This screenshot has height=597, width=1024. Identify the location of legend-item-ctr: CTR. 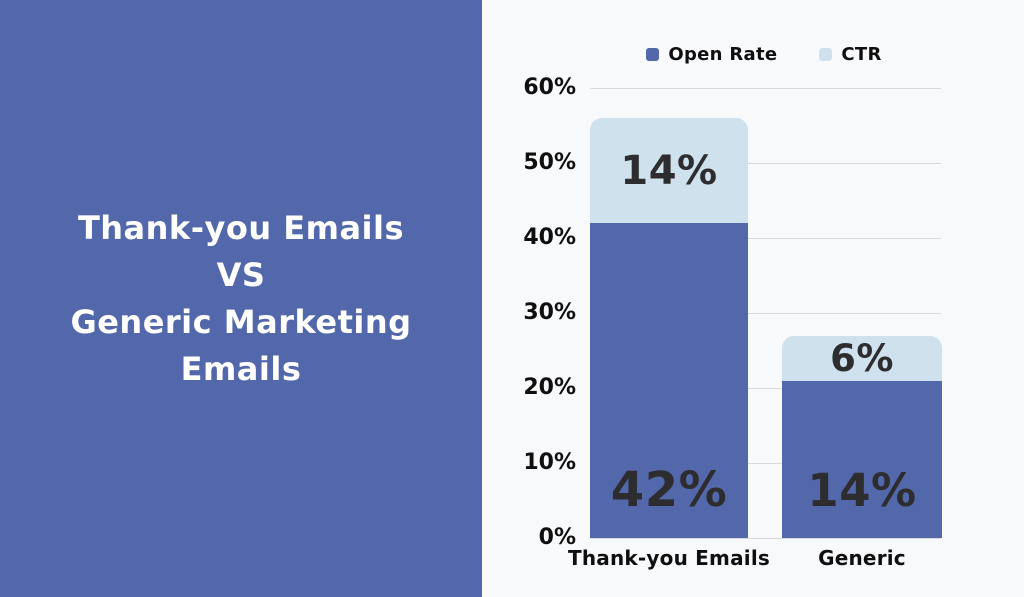
(850, 54).